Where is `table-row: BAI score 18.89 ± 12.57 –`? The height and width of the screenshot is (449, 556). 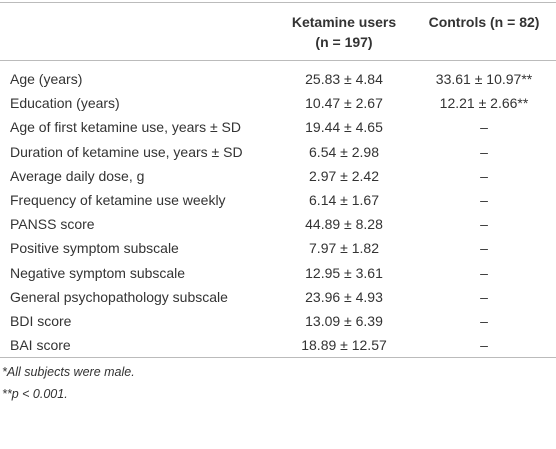 table-row: BAI score 18.89 ± 12.57 – is located at coordinates (278, 345).